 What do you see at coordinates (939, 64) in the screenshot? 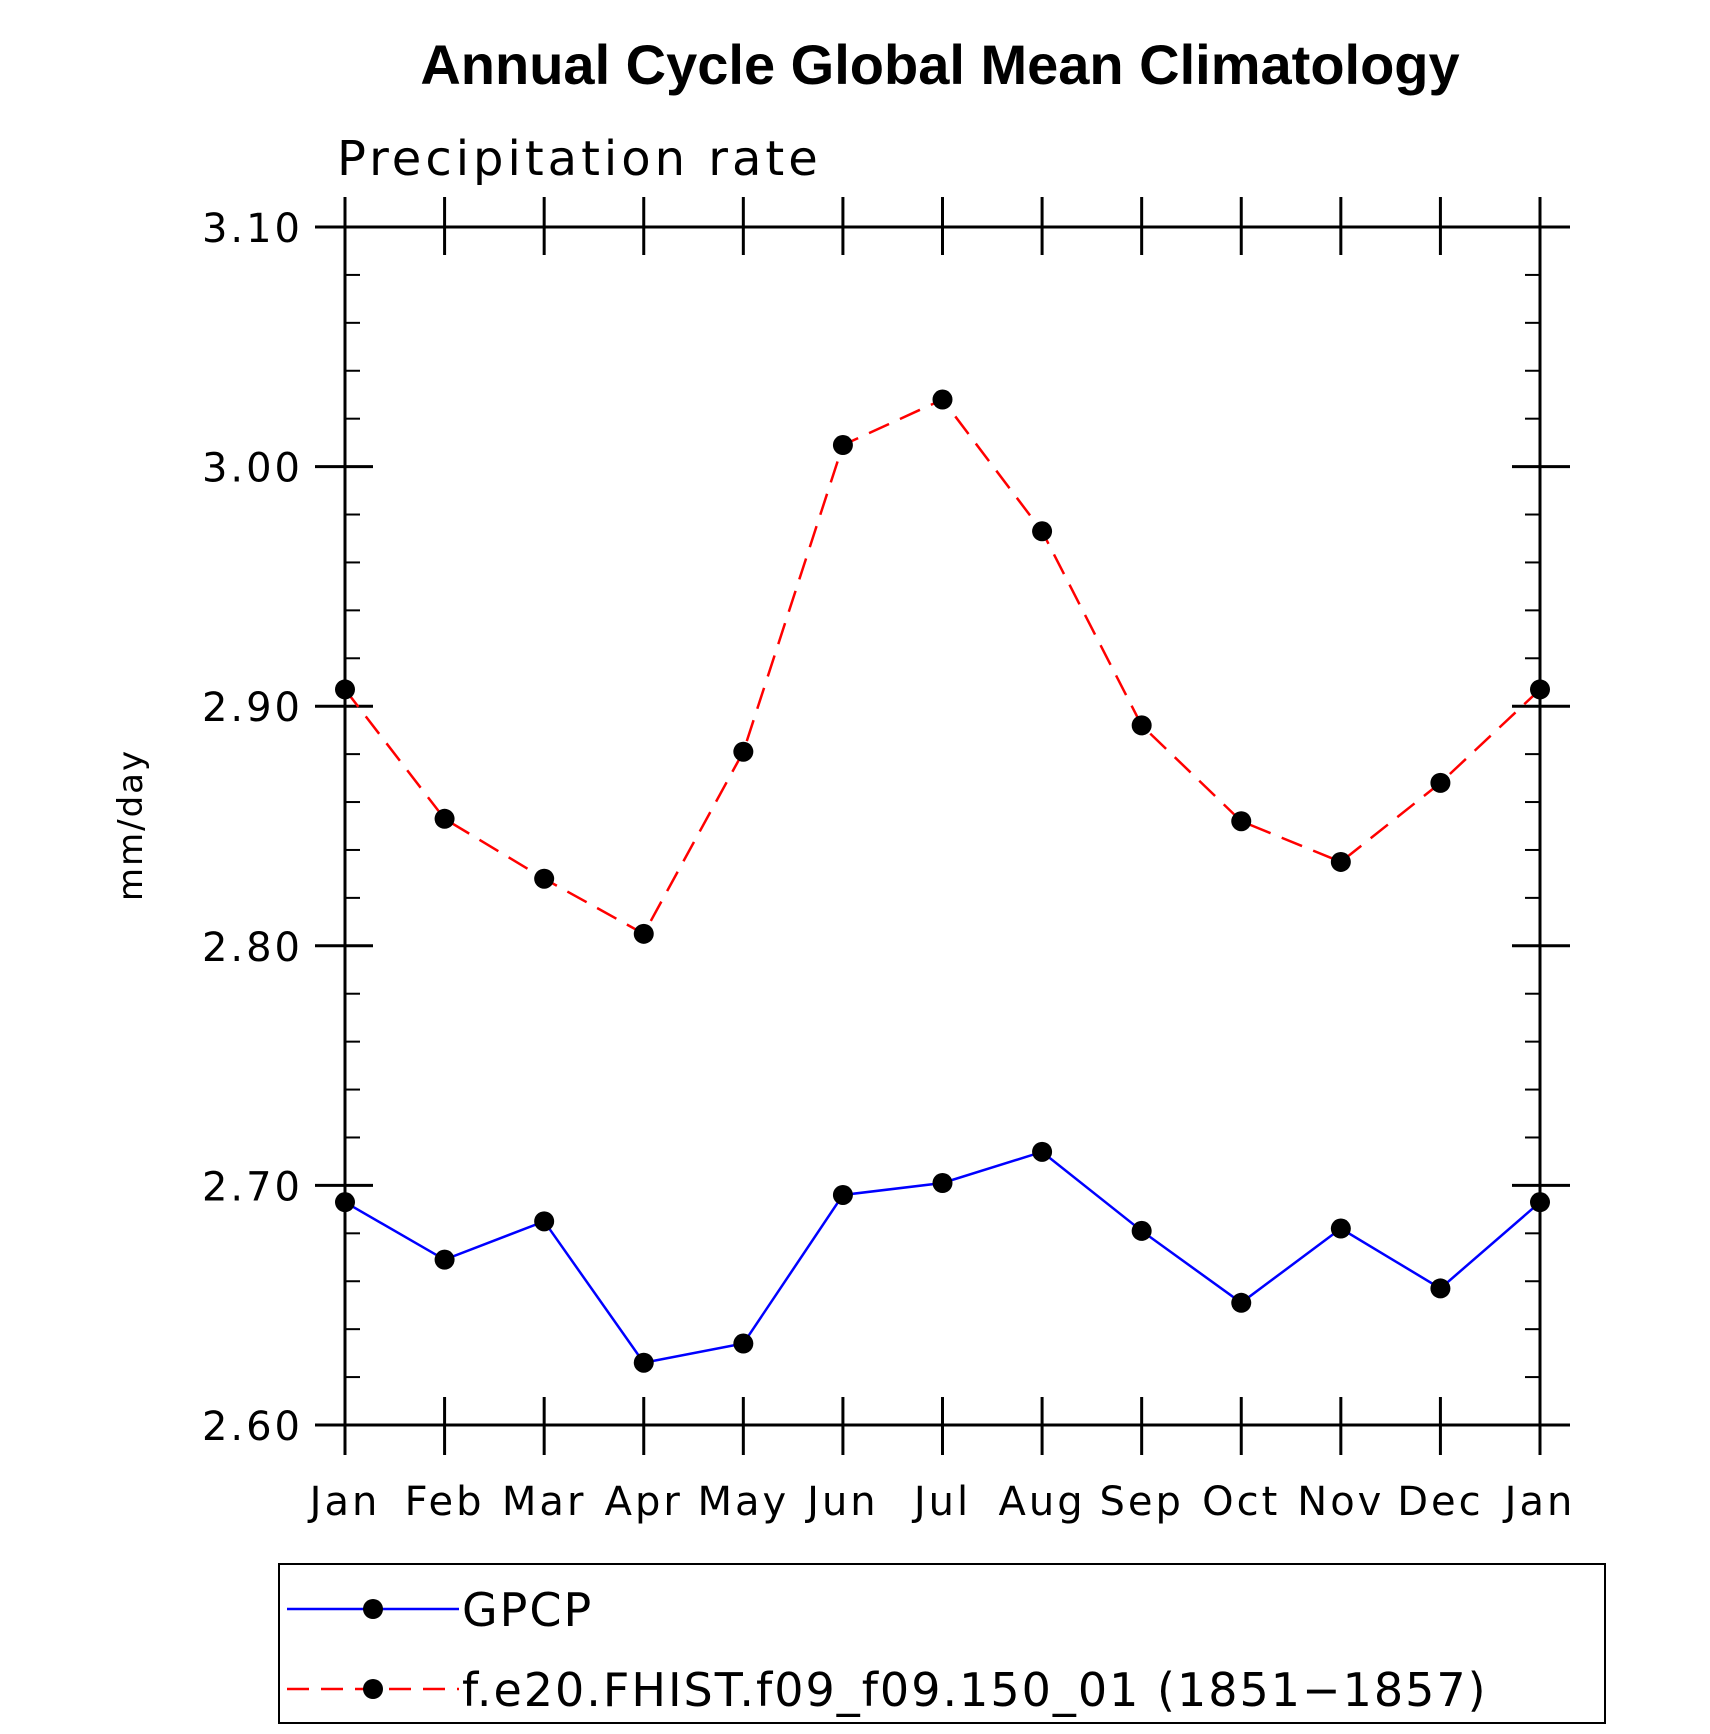
I see `chart-title: Annual Cycle Global Mean Climatology` at bounding box center [939, 64].